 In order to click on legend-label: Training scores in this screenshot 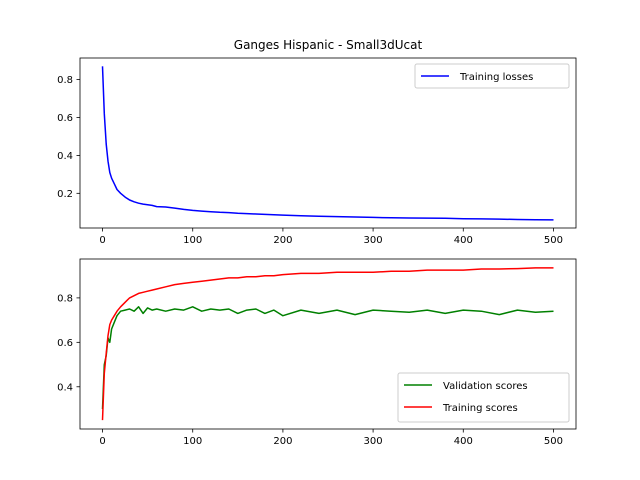, I will do `click(480, 408)`.